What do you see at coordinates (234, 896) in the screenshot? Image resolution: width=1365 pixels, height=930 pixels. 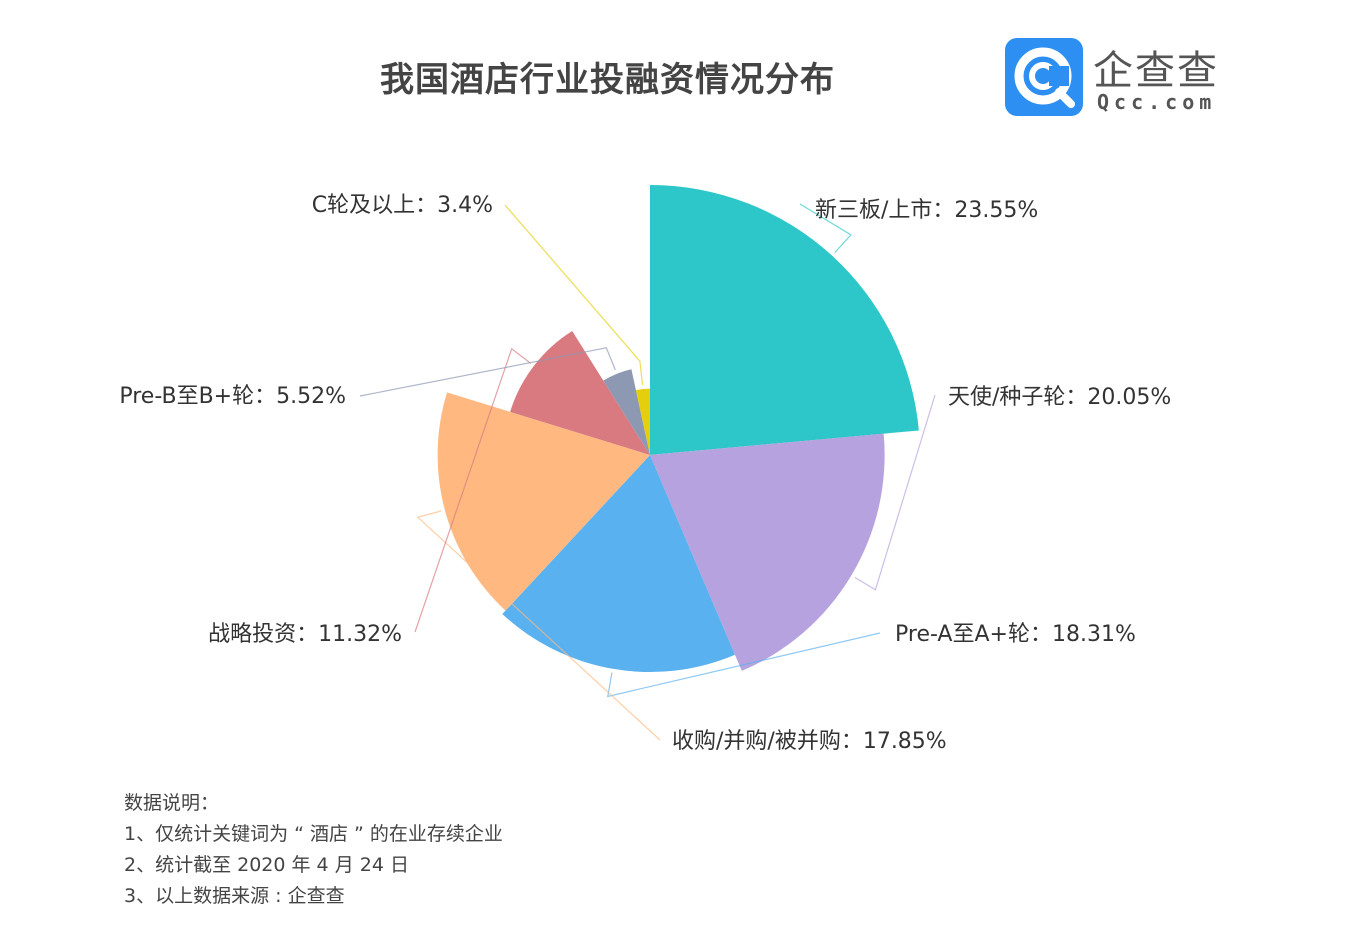 I see `notes-item: 3、以上数据来源 : 企查查` at bounding box center [234, 896].